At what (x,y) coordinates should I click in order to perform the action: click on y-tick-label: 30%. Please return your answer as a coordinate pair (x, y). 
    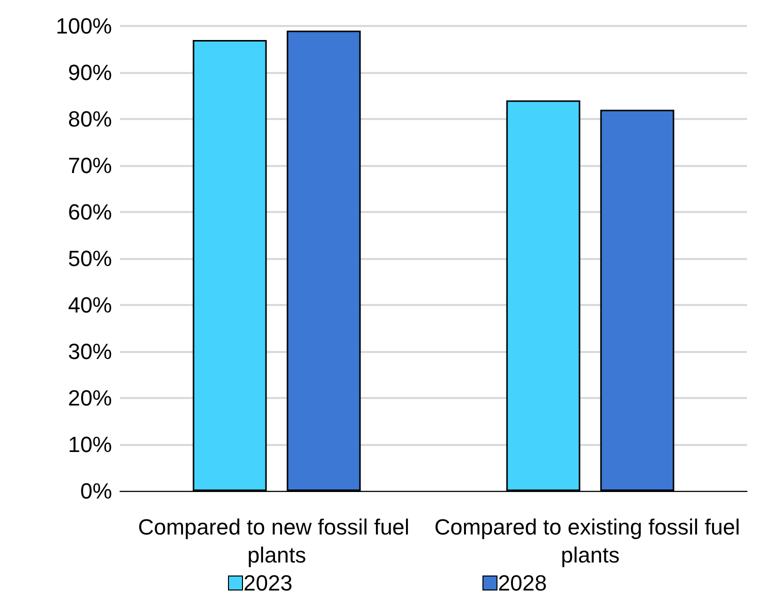
    Looking at the image, I should click on (90, 351).